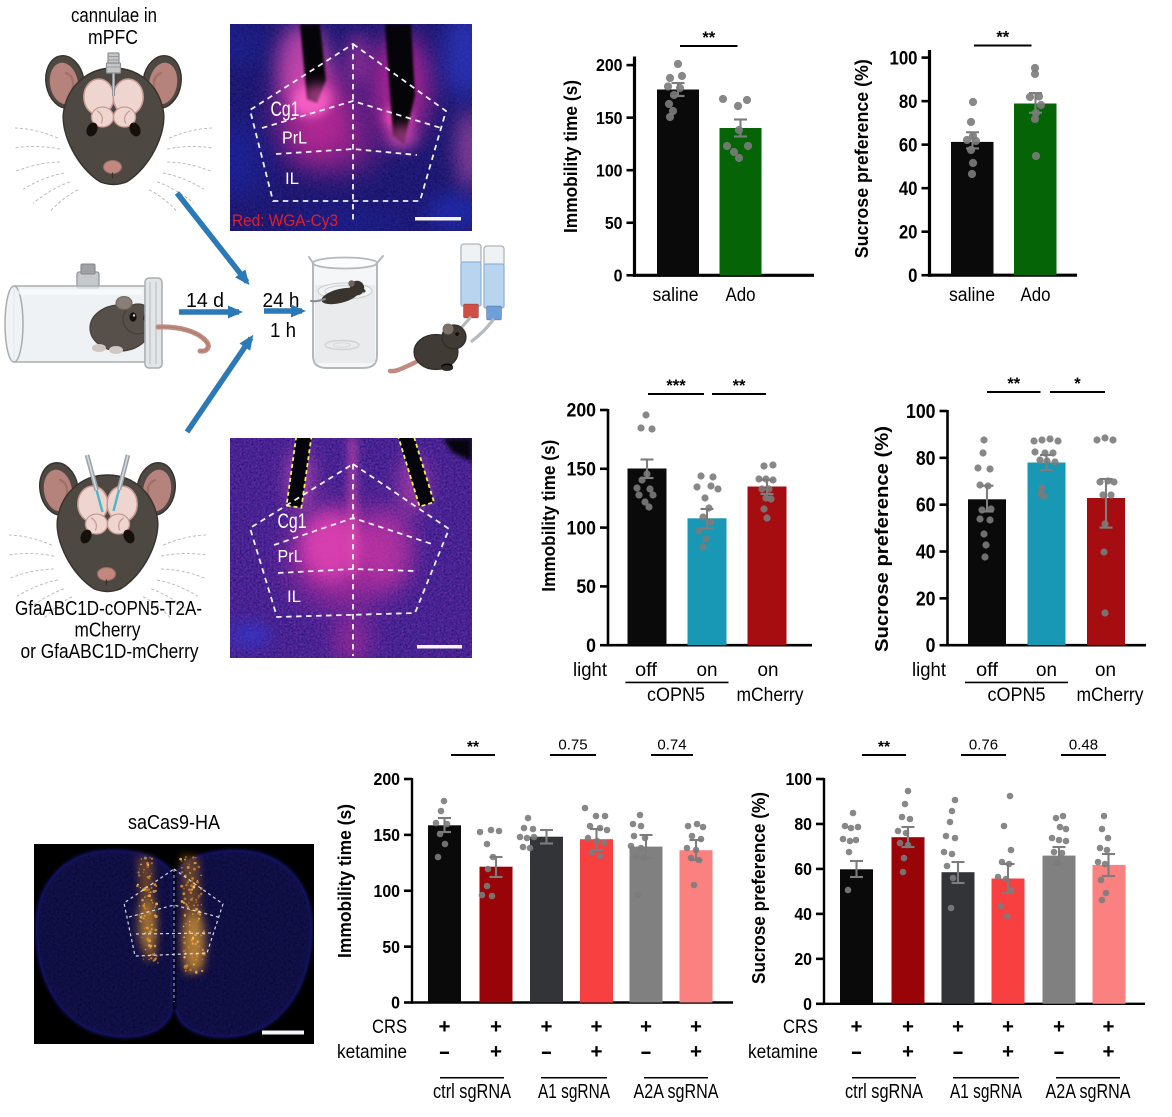 Image resolution: width=1172 pixels, height=1117 pixels. What do you see at coordinates (1017, 695) in the screenshot?
I see `svg-text: cOPN5` at bounding box center [1017, 695].